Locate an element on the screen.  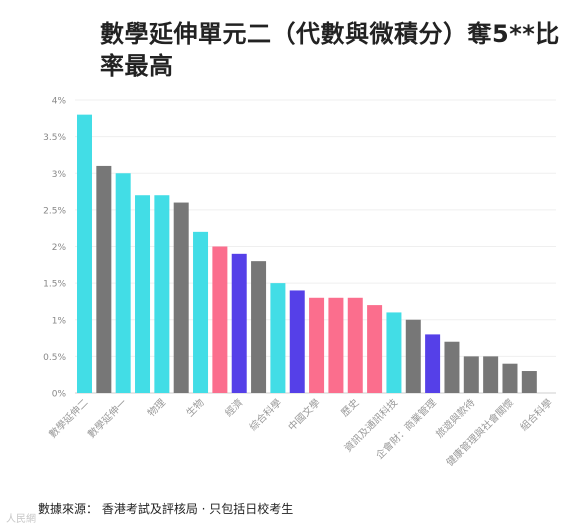
x-tick-label: 數學延伸一 is located at coordinates (107, 418).